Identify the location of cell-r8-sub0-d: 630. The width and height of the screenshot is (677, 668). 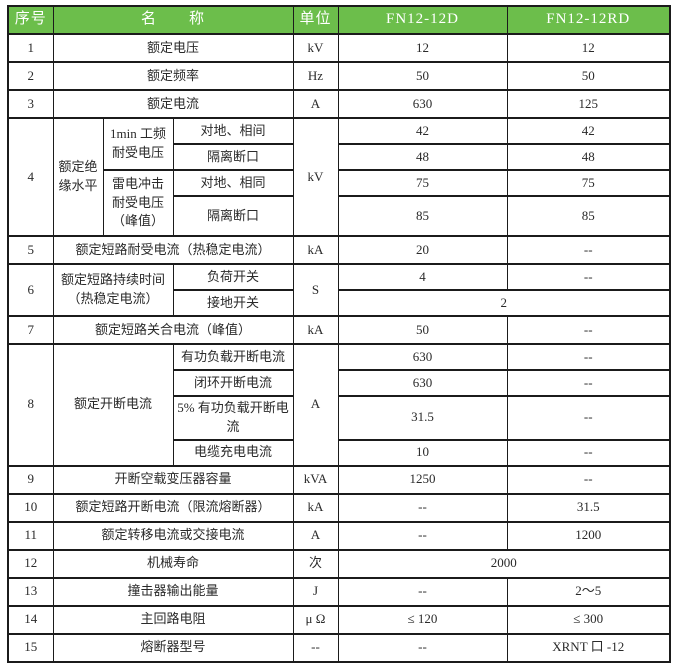
(422, 357).